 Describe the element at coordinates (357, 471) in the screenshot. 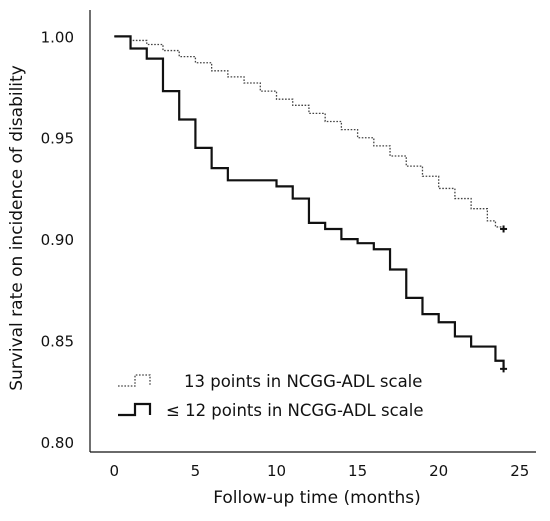

I see `x-tick-label: 15` at that location.